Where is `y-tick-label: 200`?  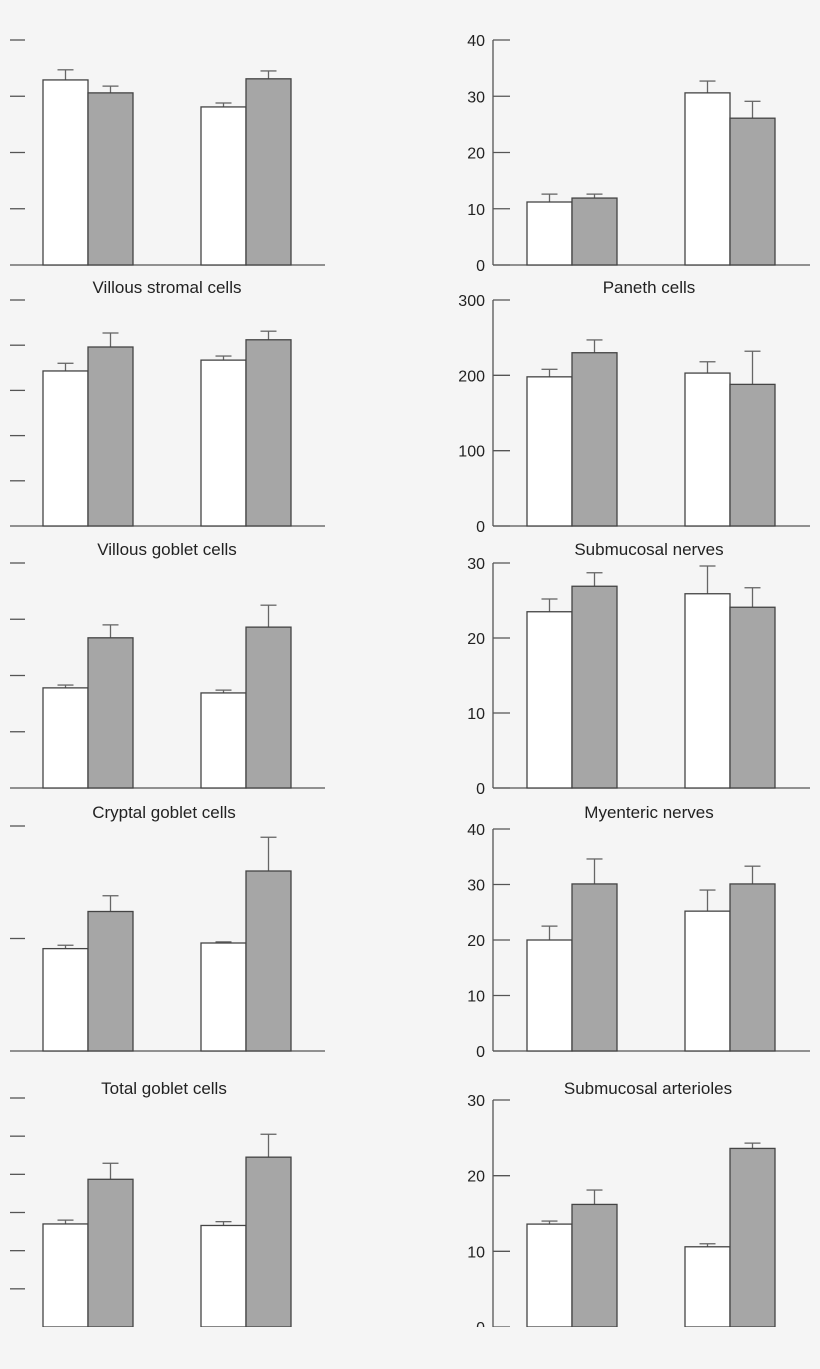 y-tick-label: 200 is located at coordinates (471, 376).